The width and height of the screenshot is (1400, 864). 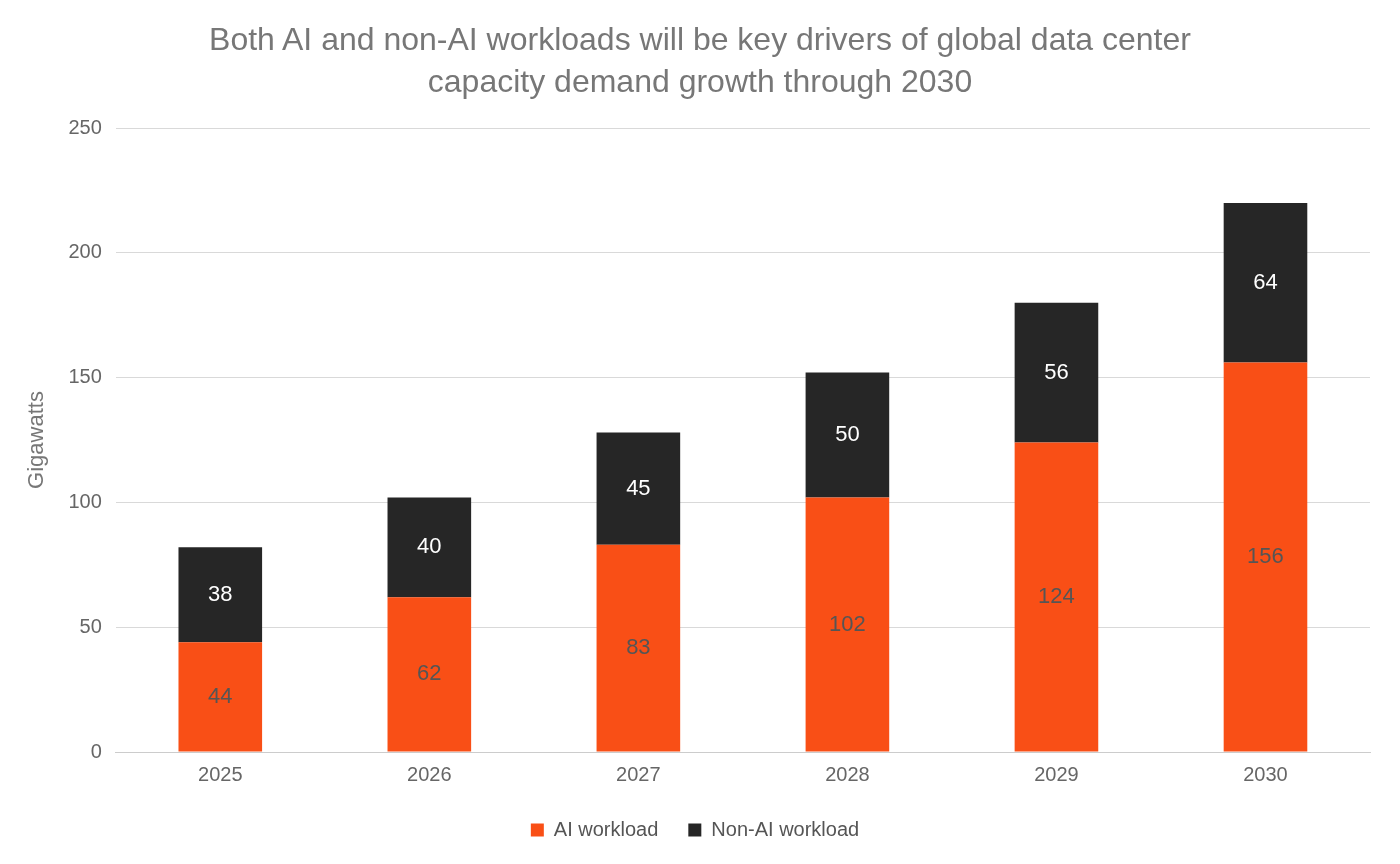 I want to click on data-label: 124, so click(x=1056, y=596).